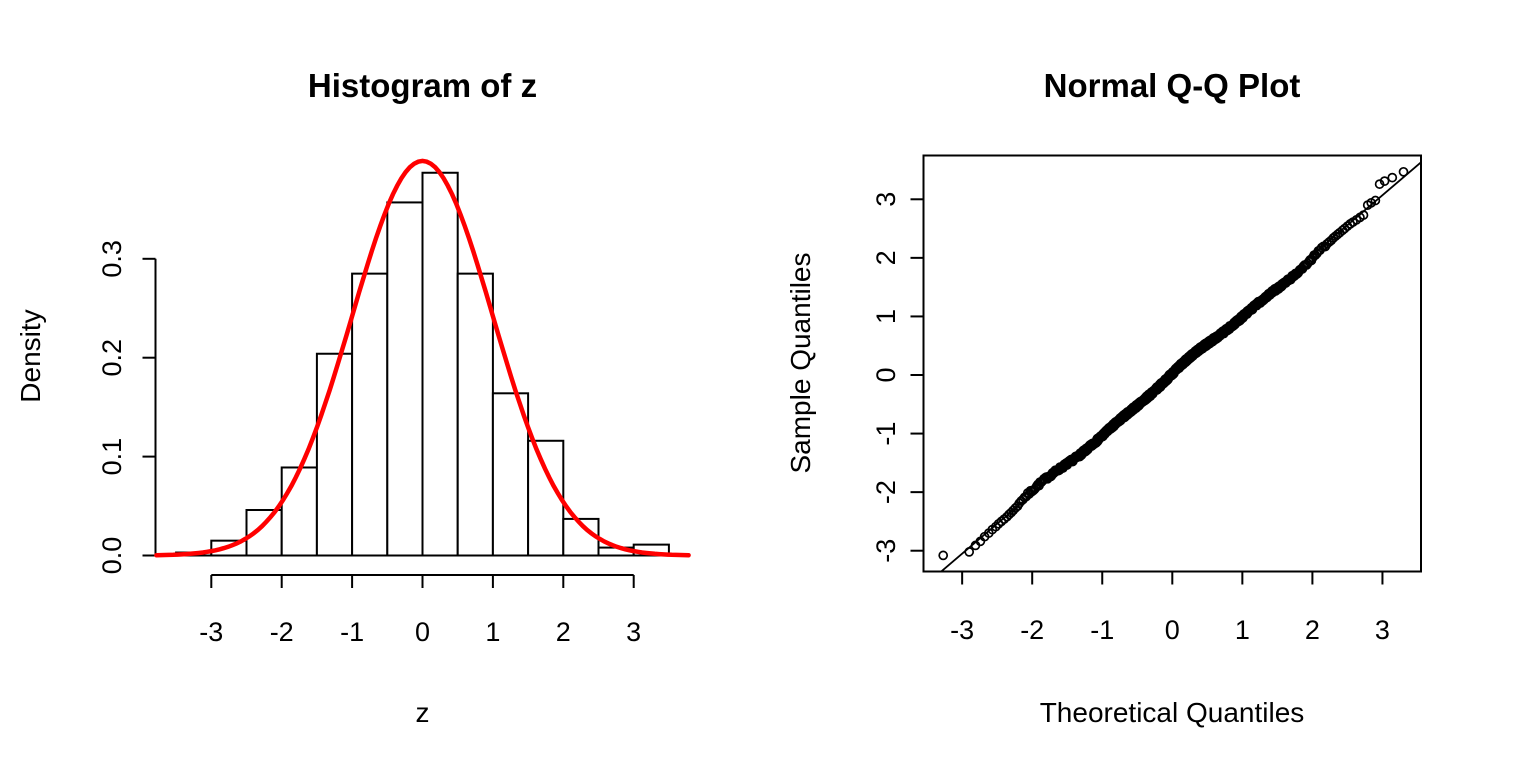 The height and width of the screenshot is (768, 1536). What do you see at coordinates (1102, 630) in the screenshot?
I see `qq-x-tick-label: -1` at bounding box center [1102, 630].